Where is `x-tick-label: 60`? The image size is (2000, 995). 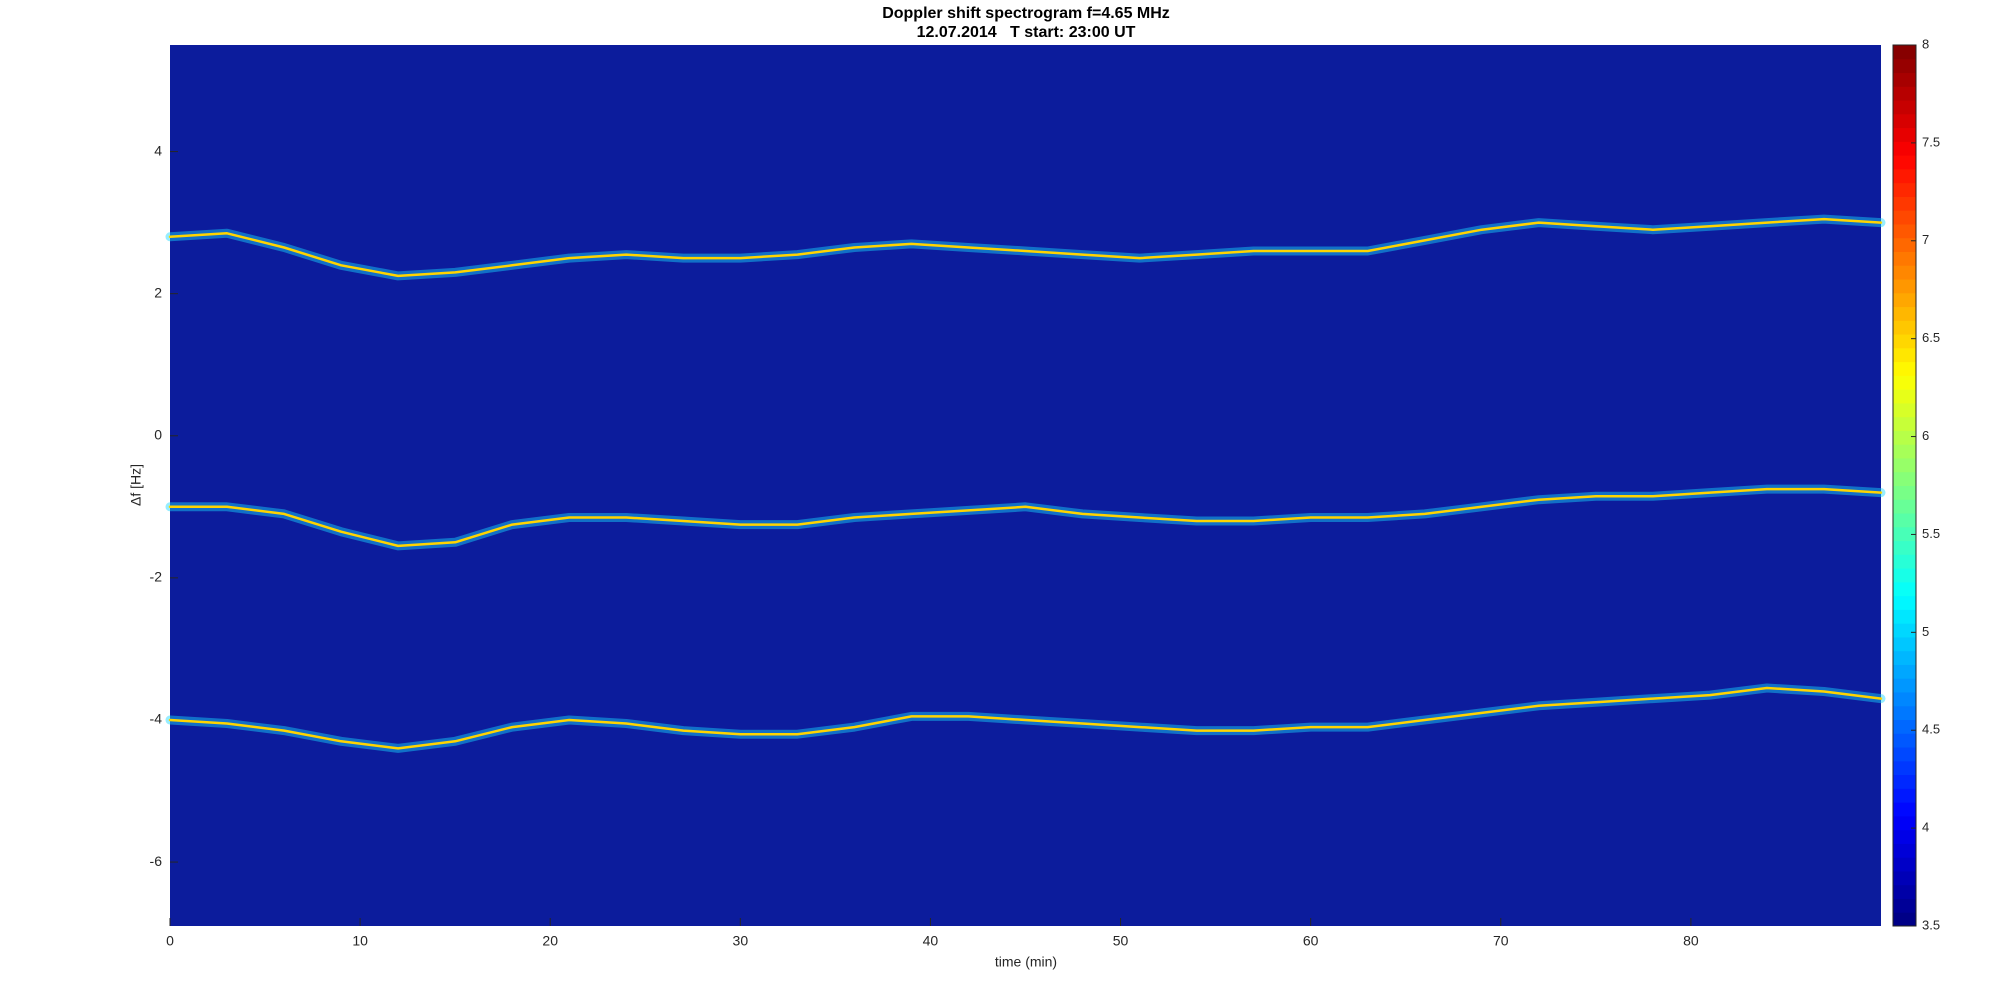 x-tick-label: 60 is located at coordinates (1311, 941).